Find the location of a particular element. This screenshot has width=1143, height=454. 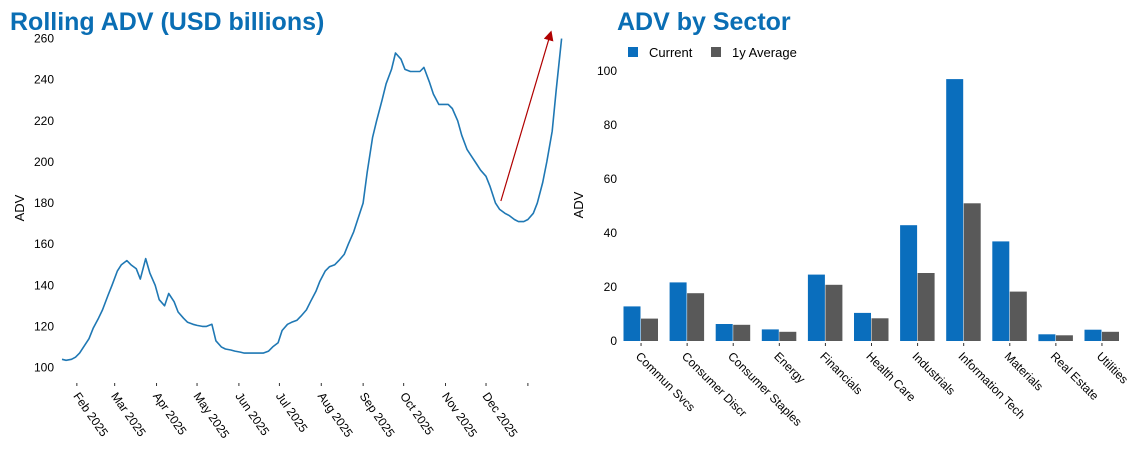

legend-label-average: 1y Average is located at coordinates (764, 52).